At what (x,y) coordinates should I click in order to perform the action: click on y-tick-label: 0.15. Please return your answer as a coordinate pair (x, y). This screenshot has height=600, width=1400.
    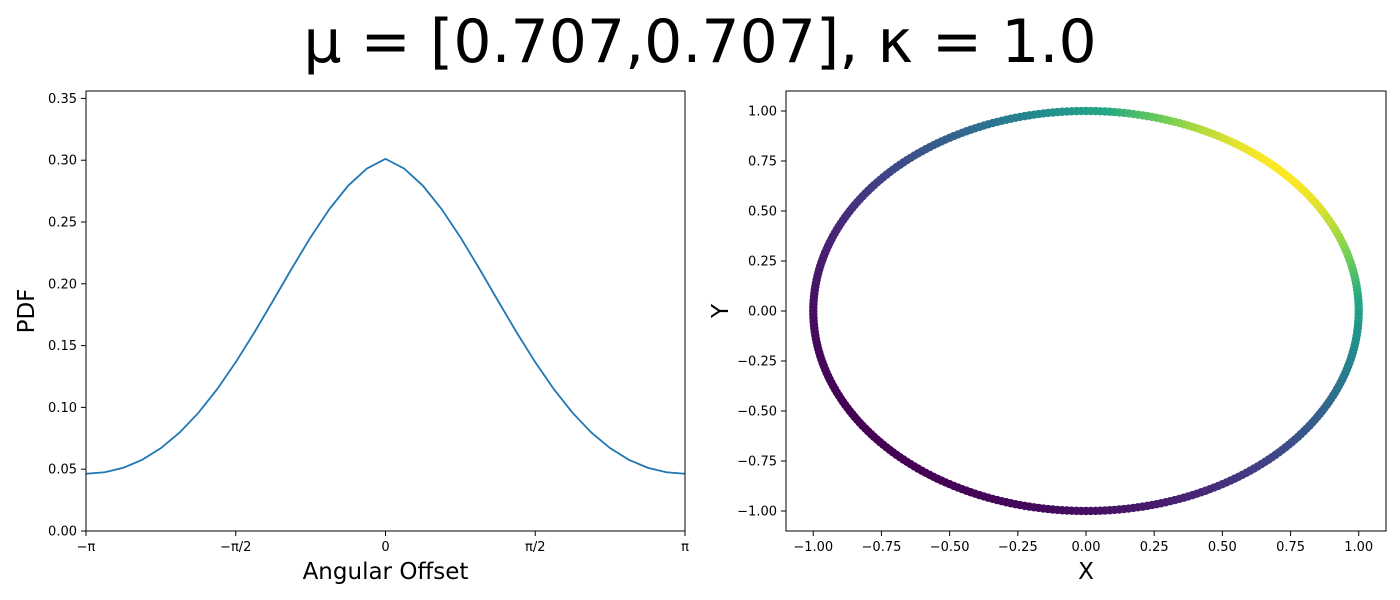
    Looking at the image, I should click on (62, 346).